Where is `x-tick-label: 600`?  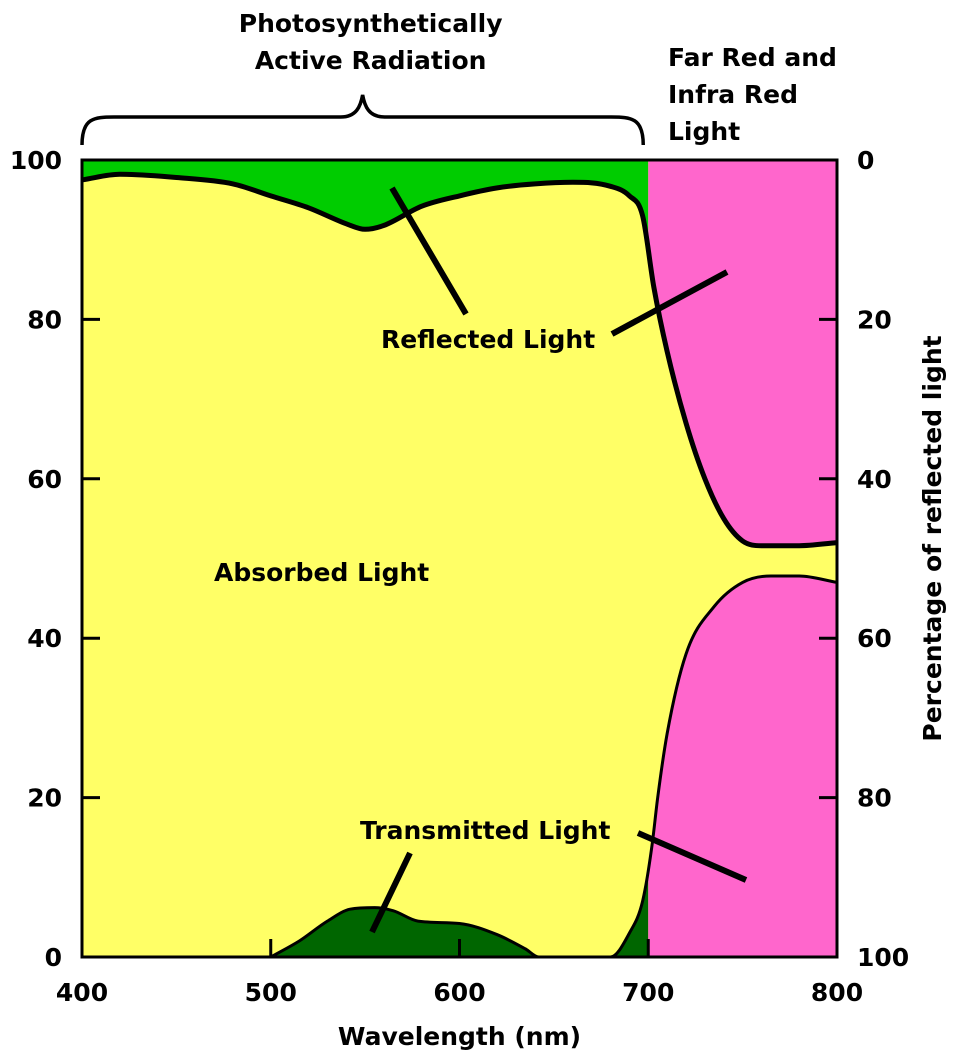 x-tick-label: 600 is located at coordinates (459, 992).